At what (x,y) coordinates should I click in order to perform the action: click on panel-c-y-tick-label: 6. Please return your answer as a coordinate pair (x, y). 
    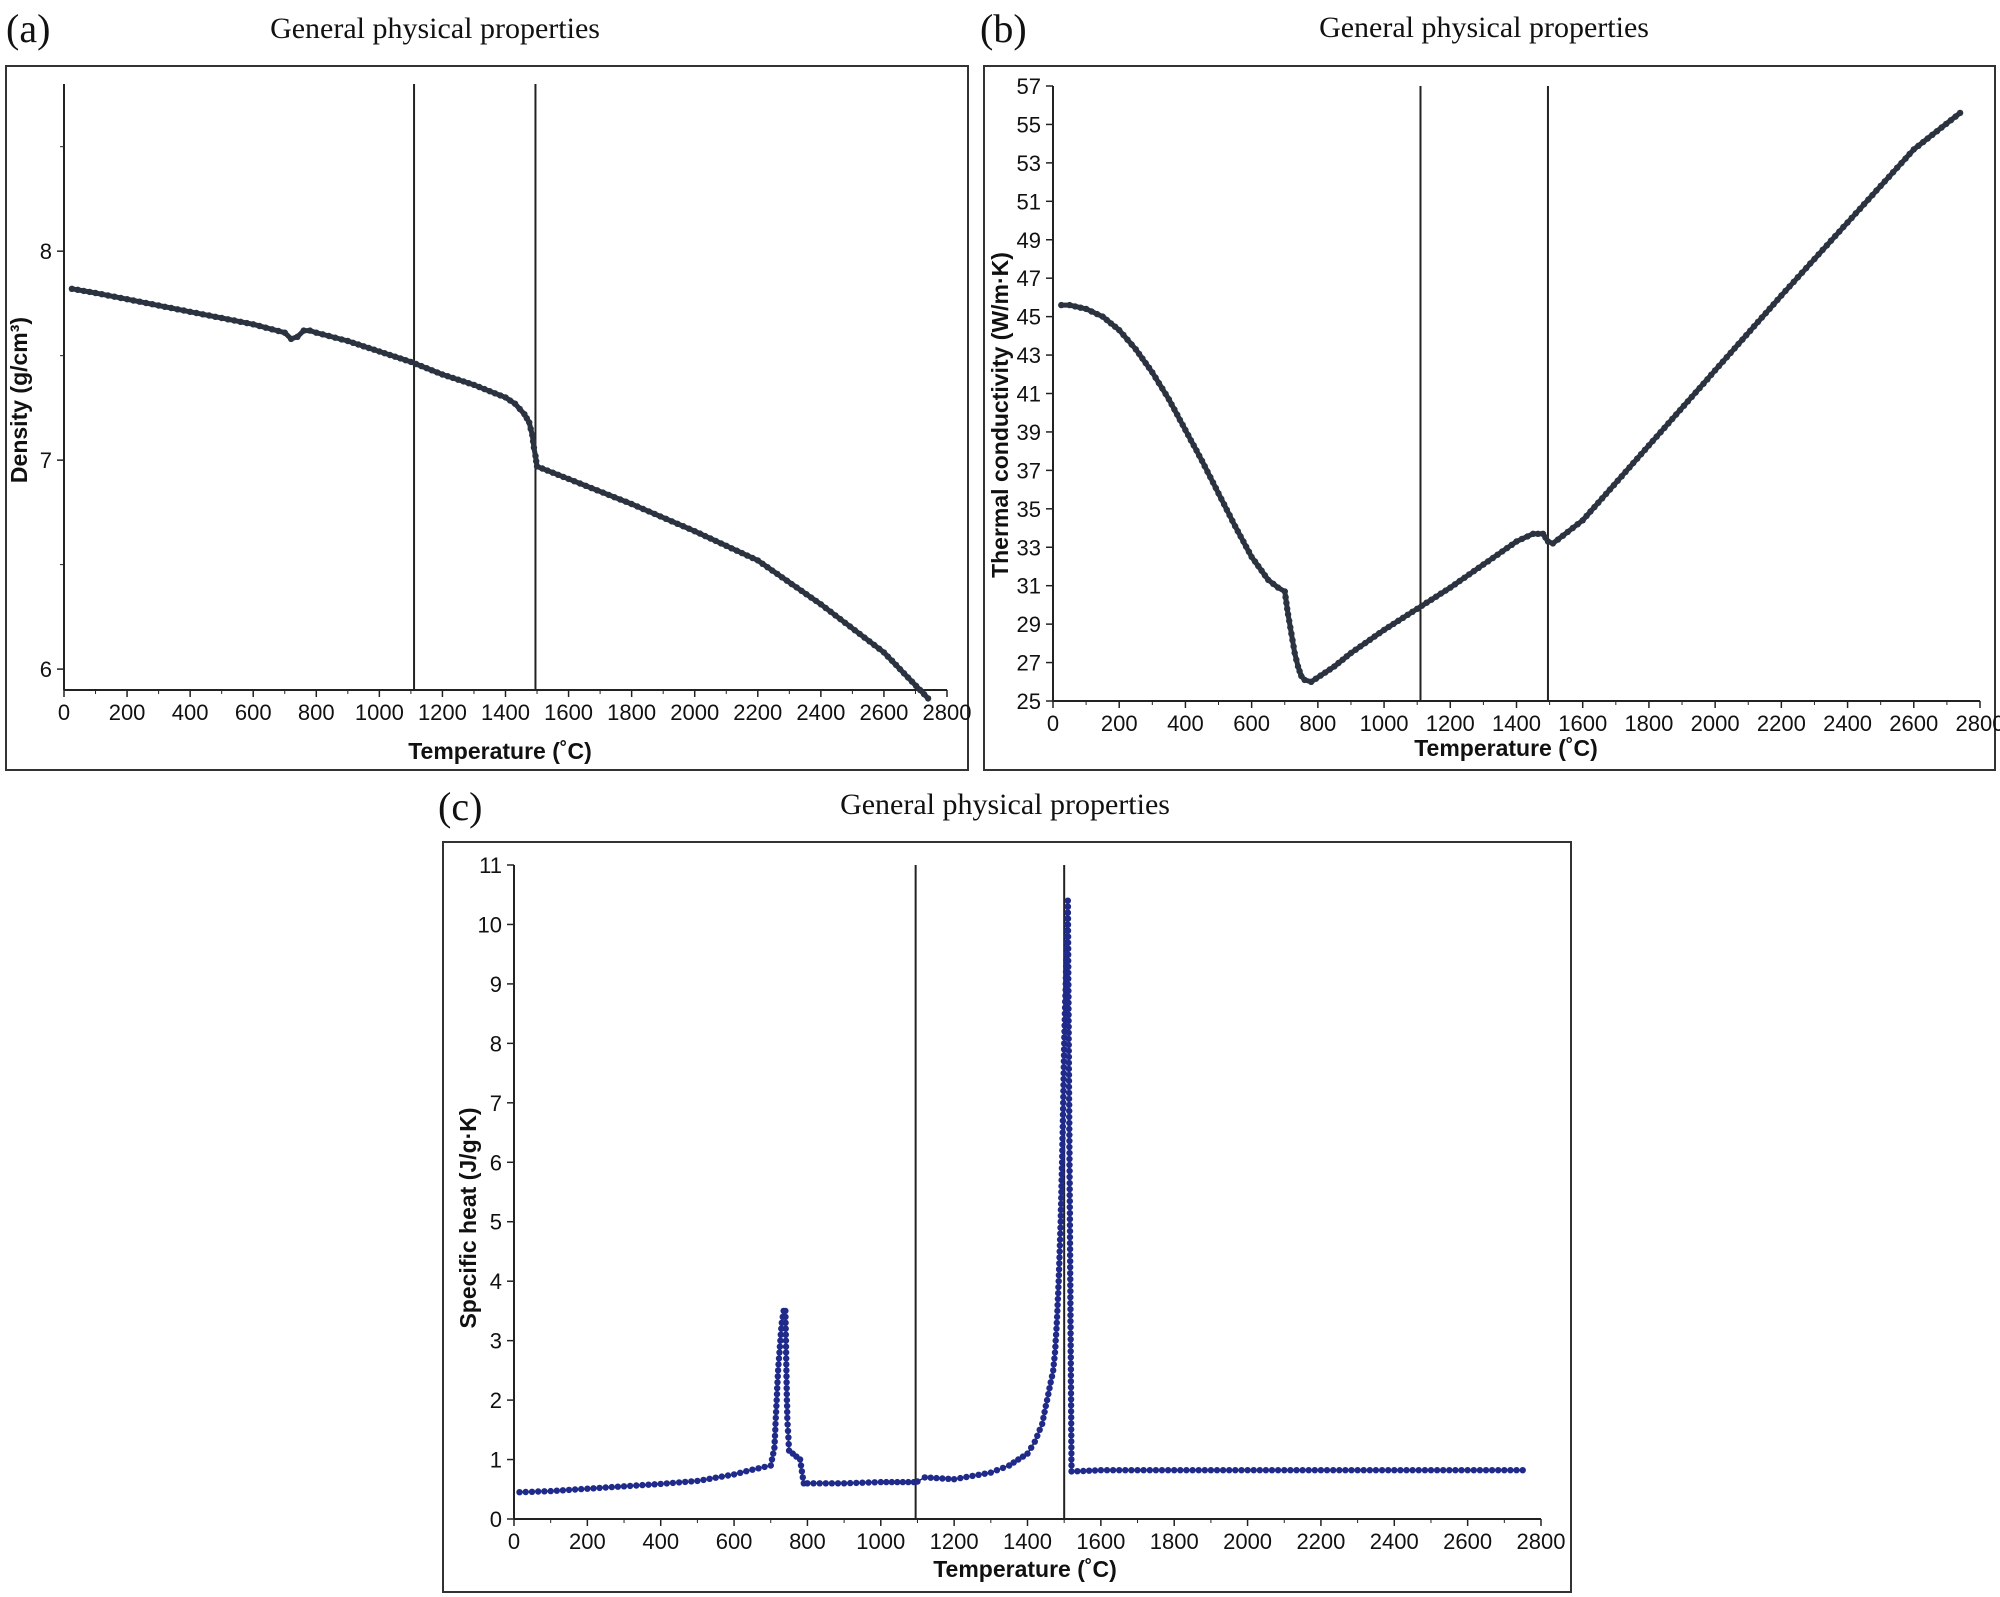
    Looking at the image, I should click on (496, 1162).